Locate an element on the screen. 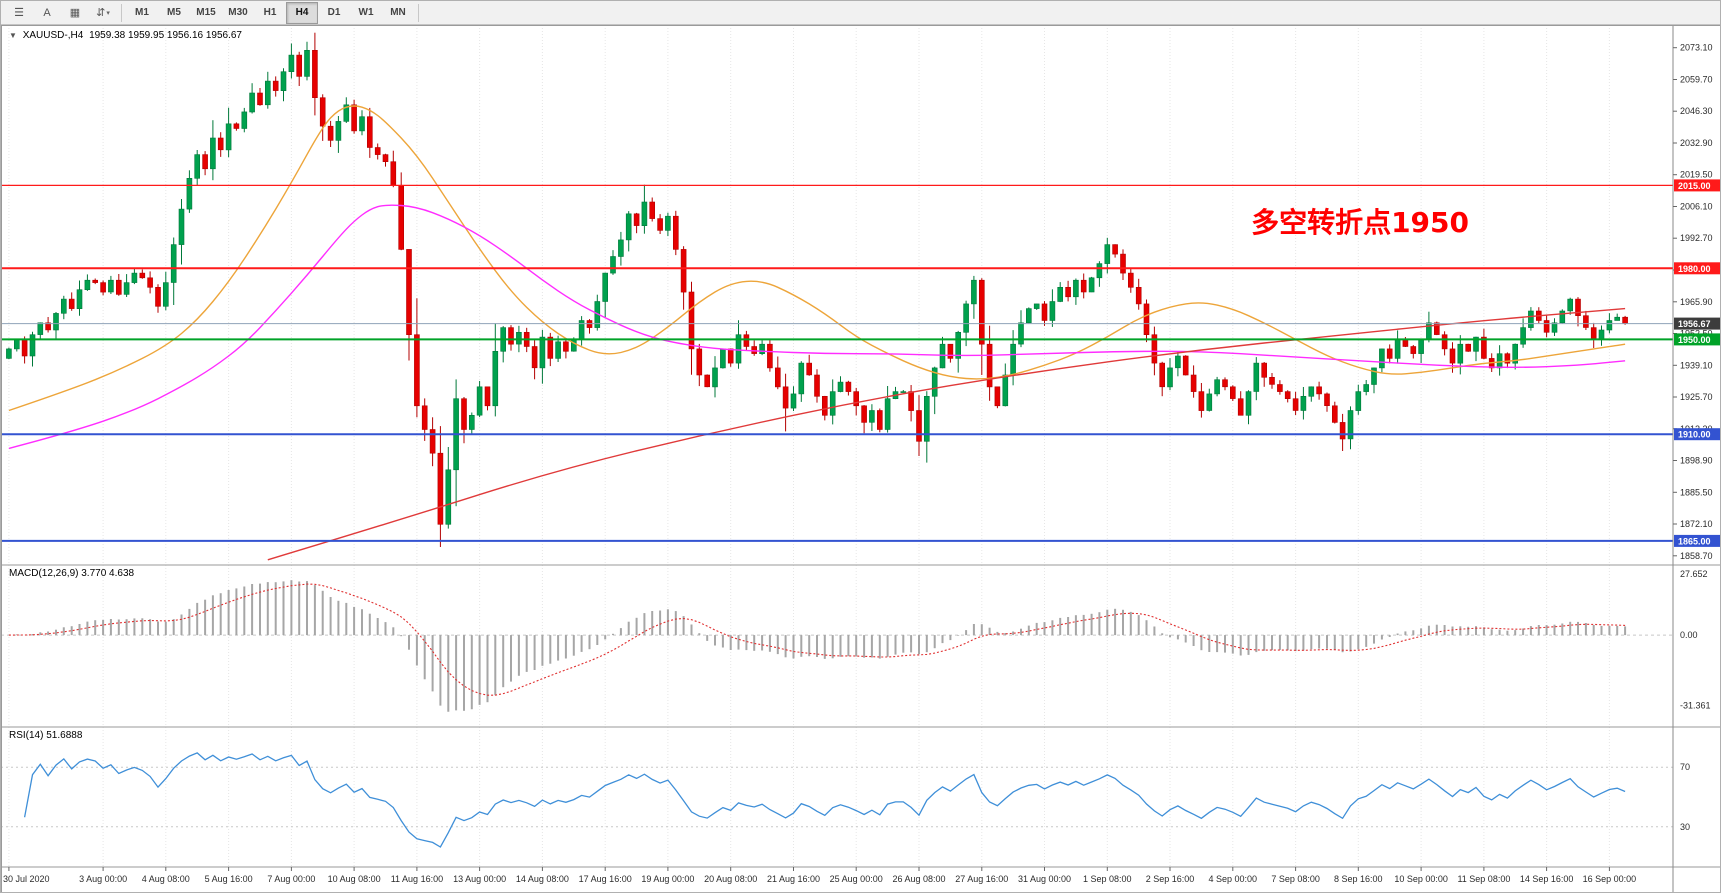 This screenshot has height=893, width=1721. svg-text: 20 Aug 08:00 is located at coordinates (730, 879).